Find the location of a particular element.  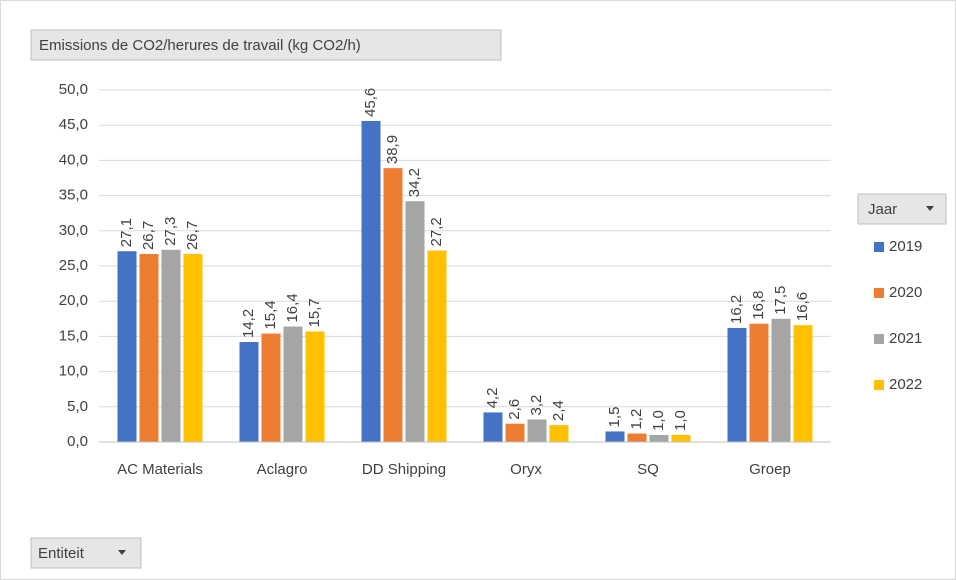

y-tick-label: 30,0 is located at coordinates (73, 230).